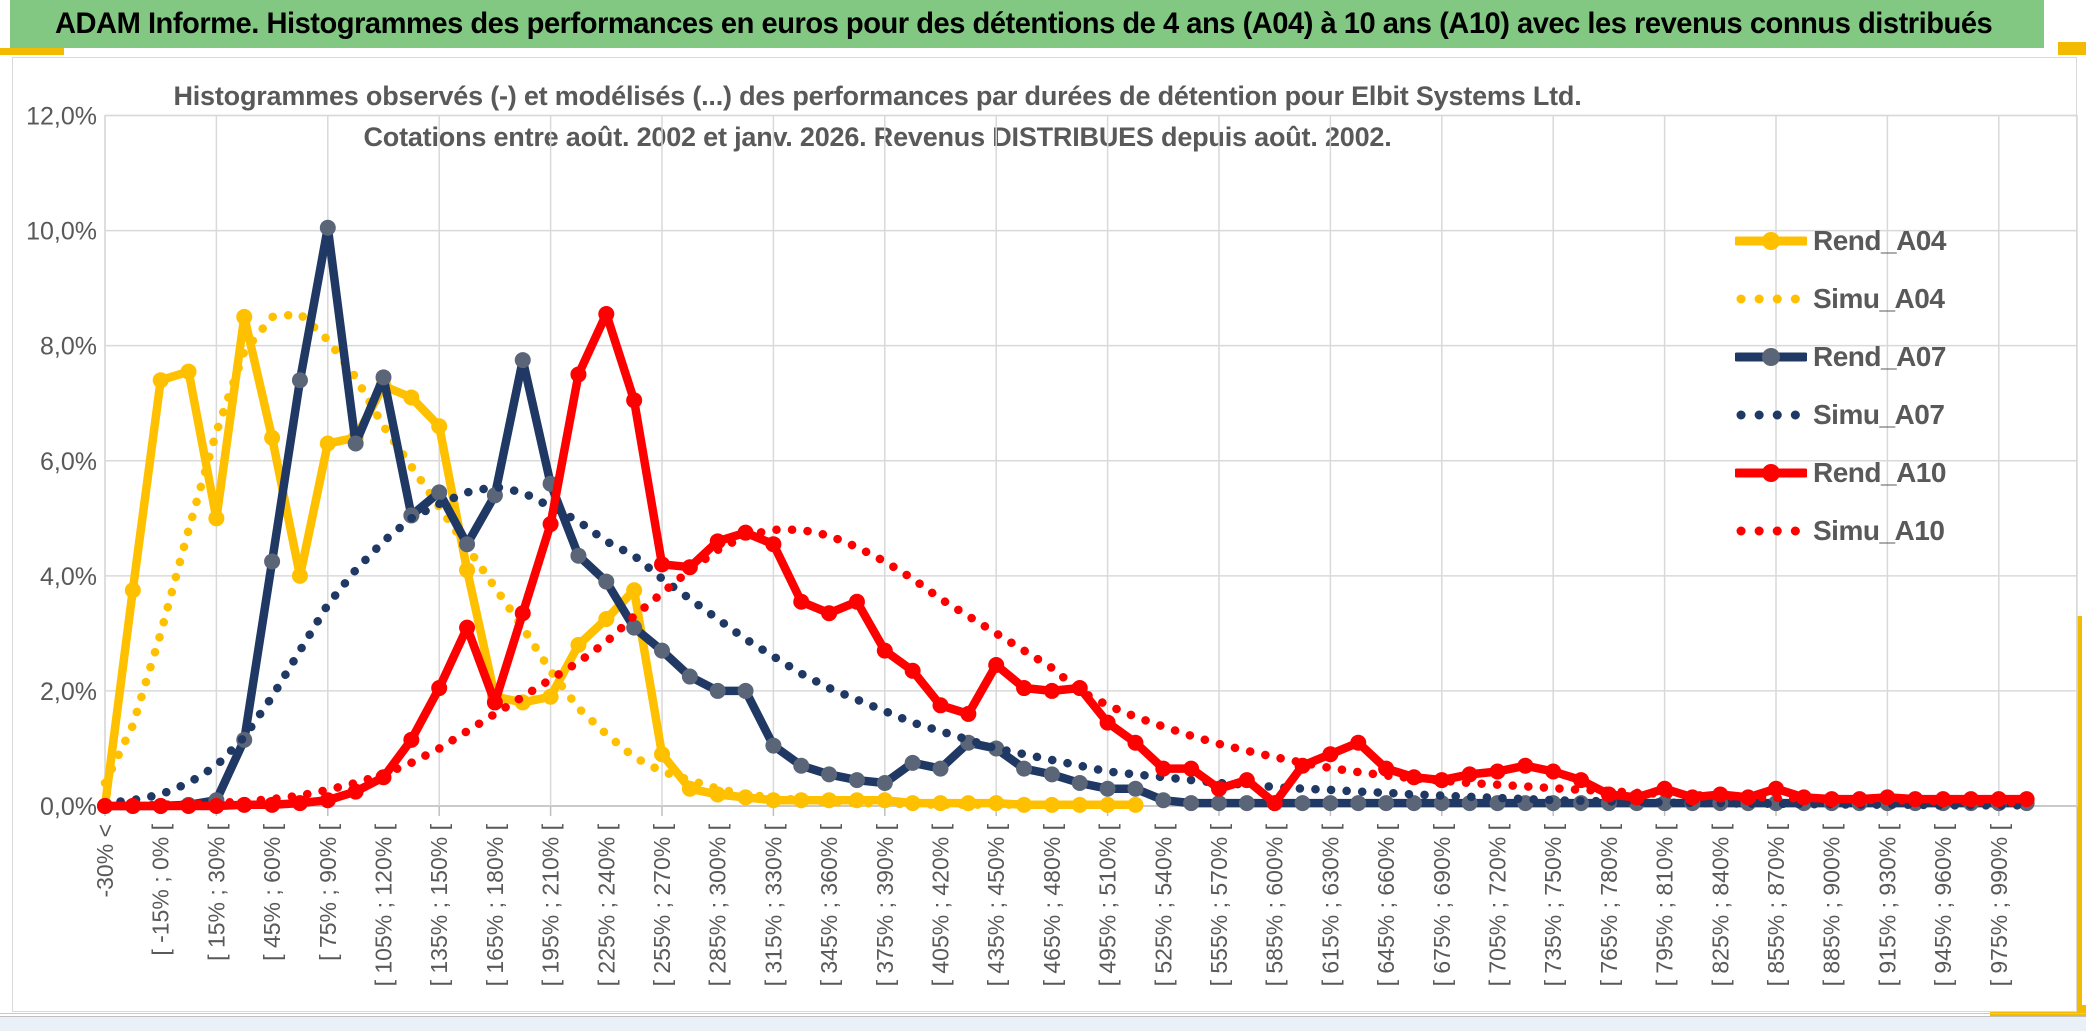 Image resolution: width=2086 pixels, height=1031 pixels. What do you see at coordinates (1879, 298) in the screenshot?
I see `legend-label: Simu_A04` at bounding box center [1879, 298].